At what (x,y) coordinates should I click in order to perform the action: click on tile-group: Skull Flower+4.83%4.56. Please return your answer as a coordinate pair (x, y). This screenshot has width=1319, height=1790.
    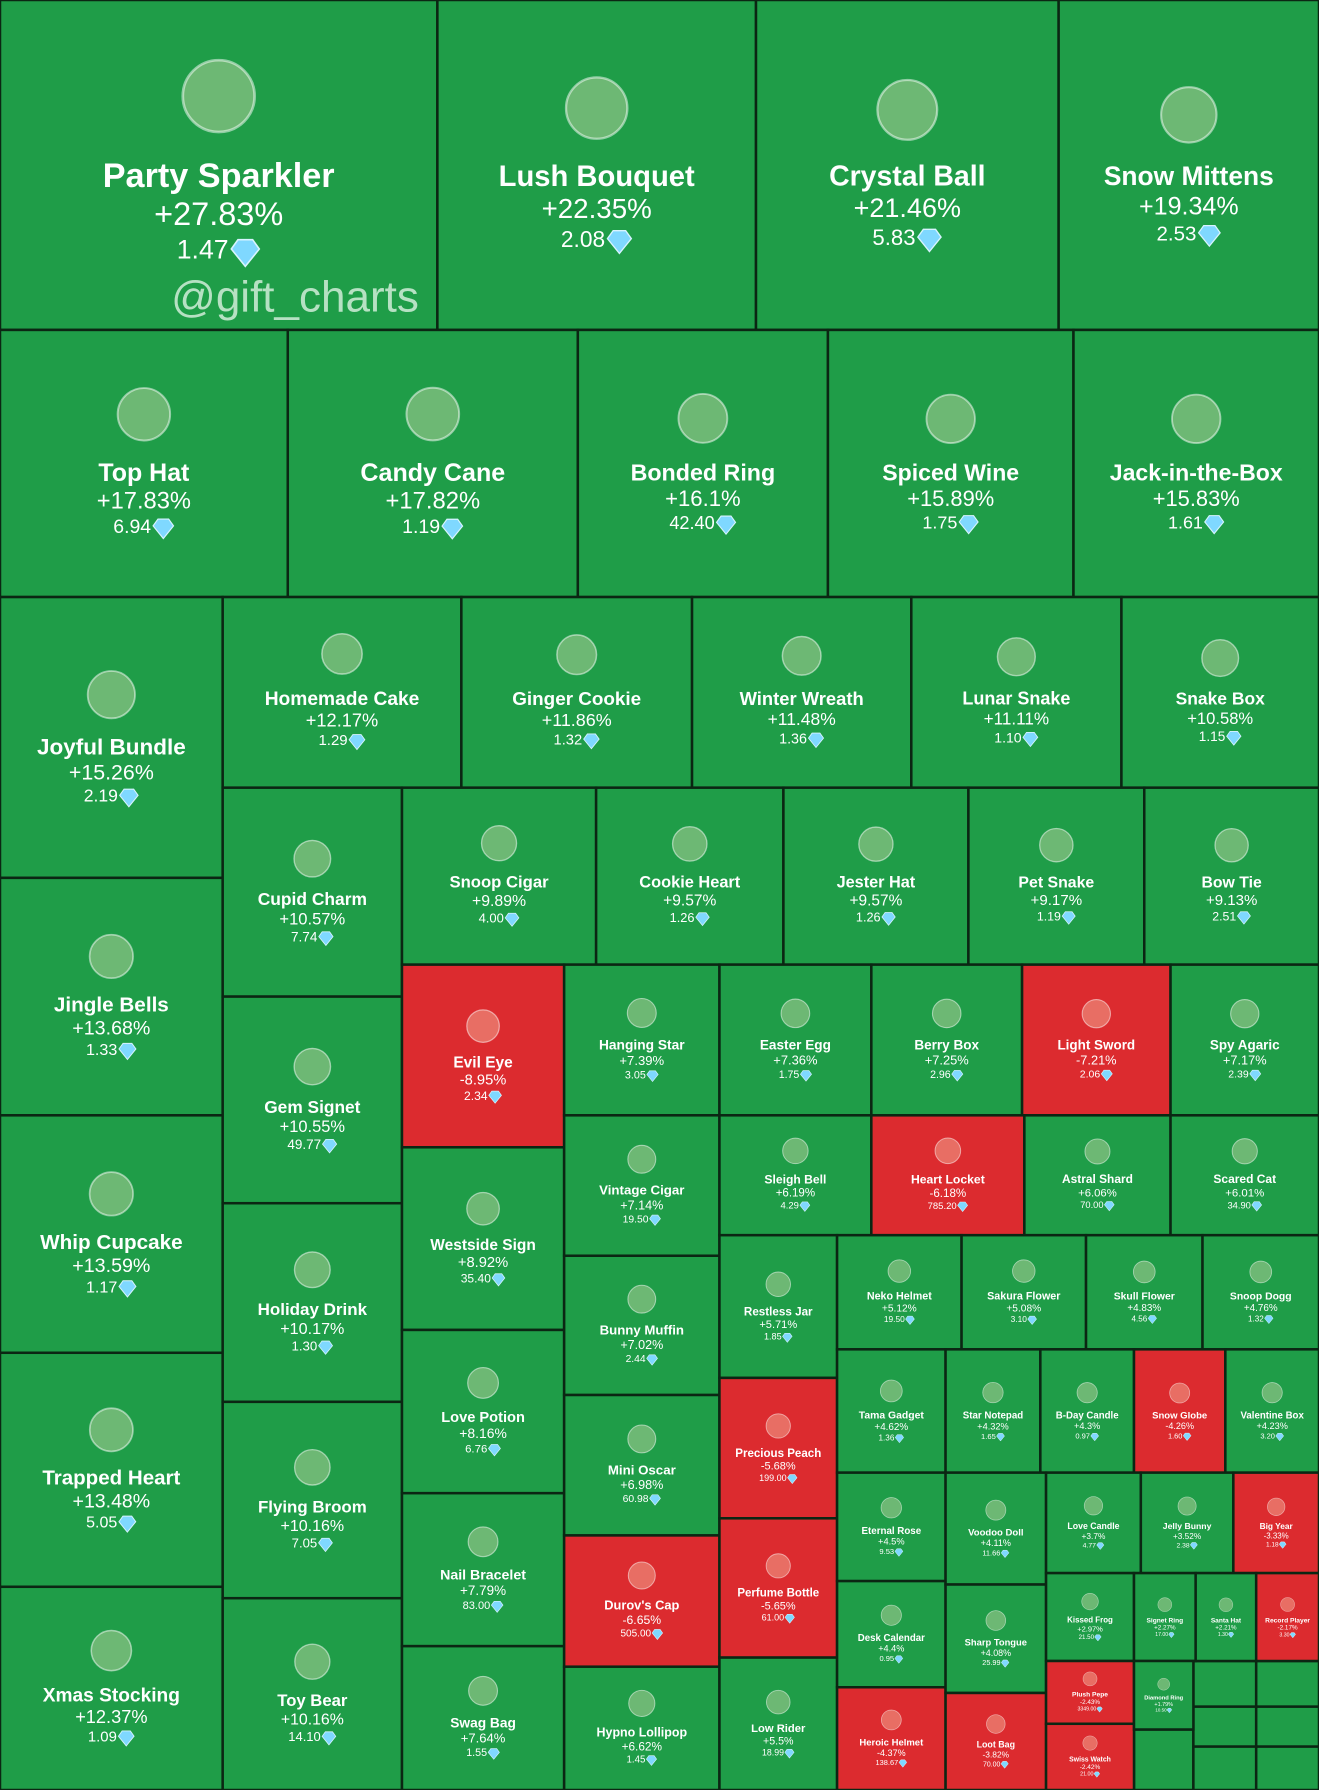
    Looking at the image, I should click on (1144, 1292).